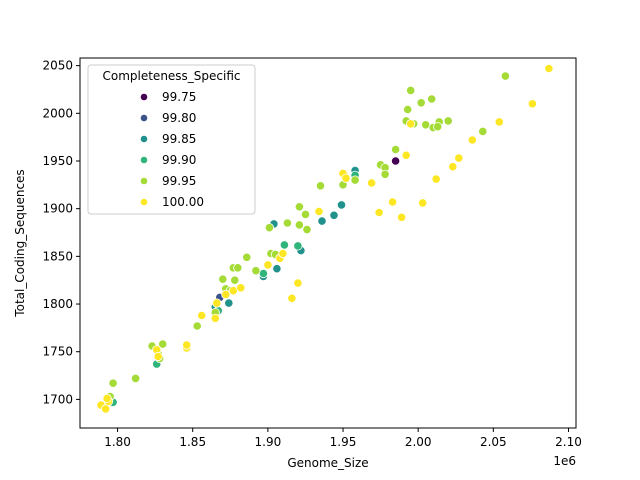  I want to click on y-tick-label: 2050, so click(57, 66).